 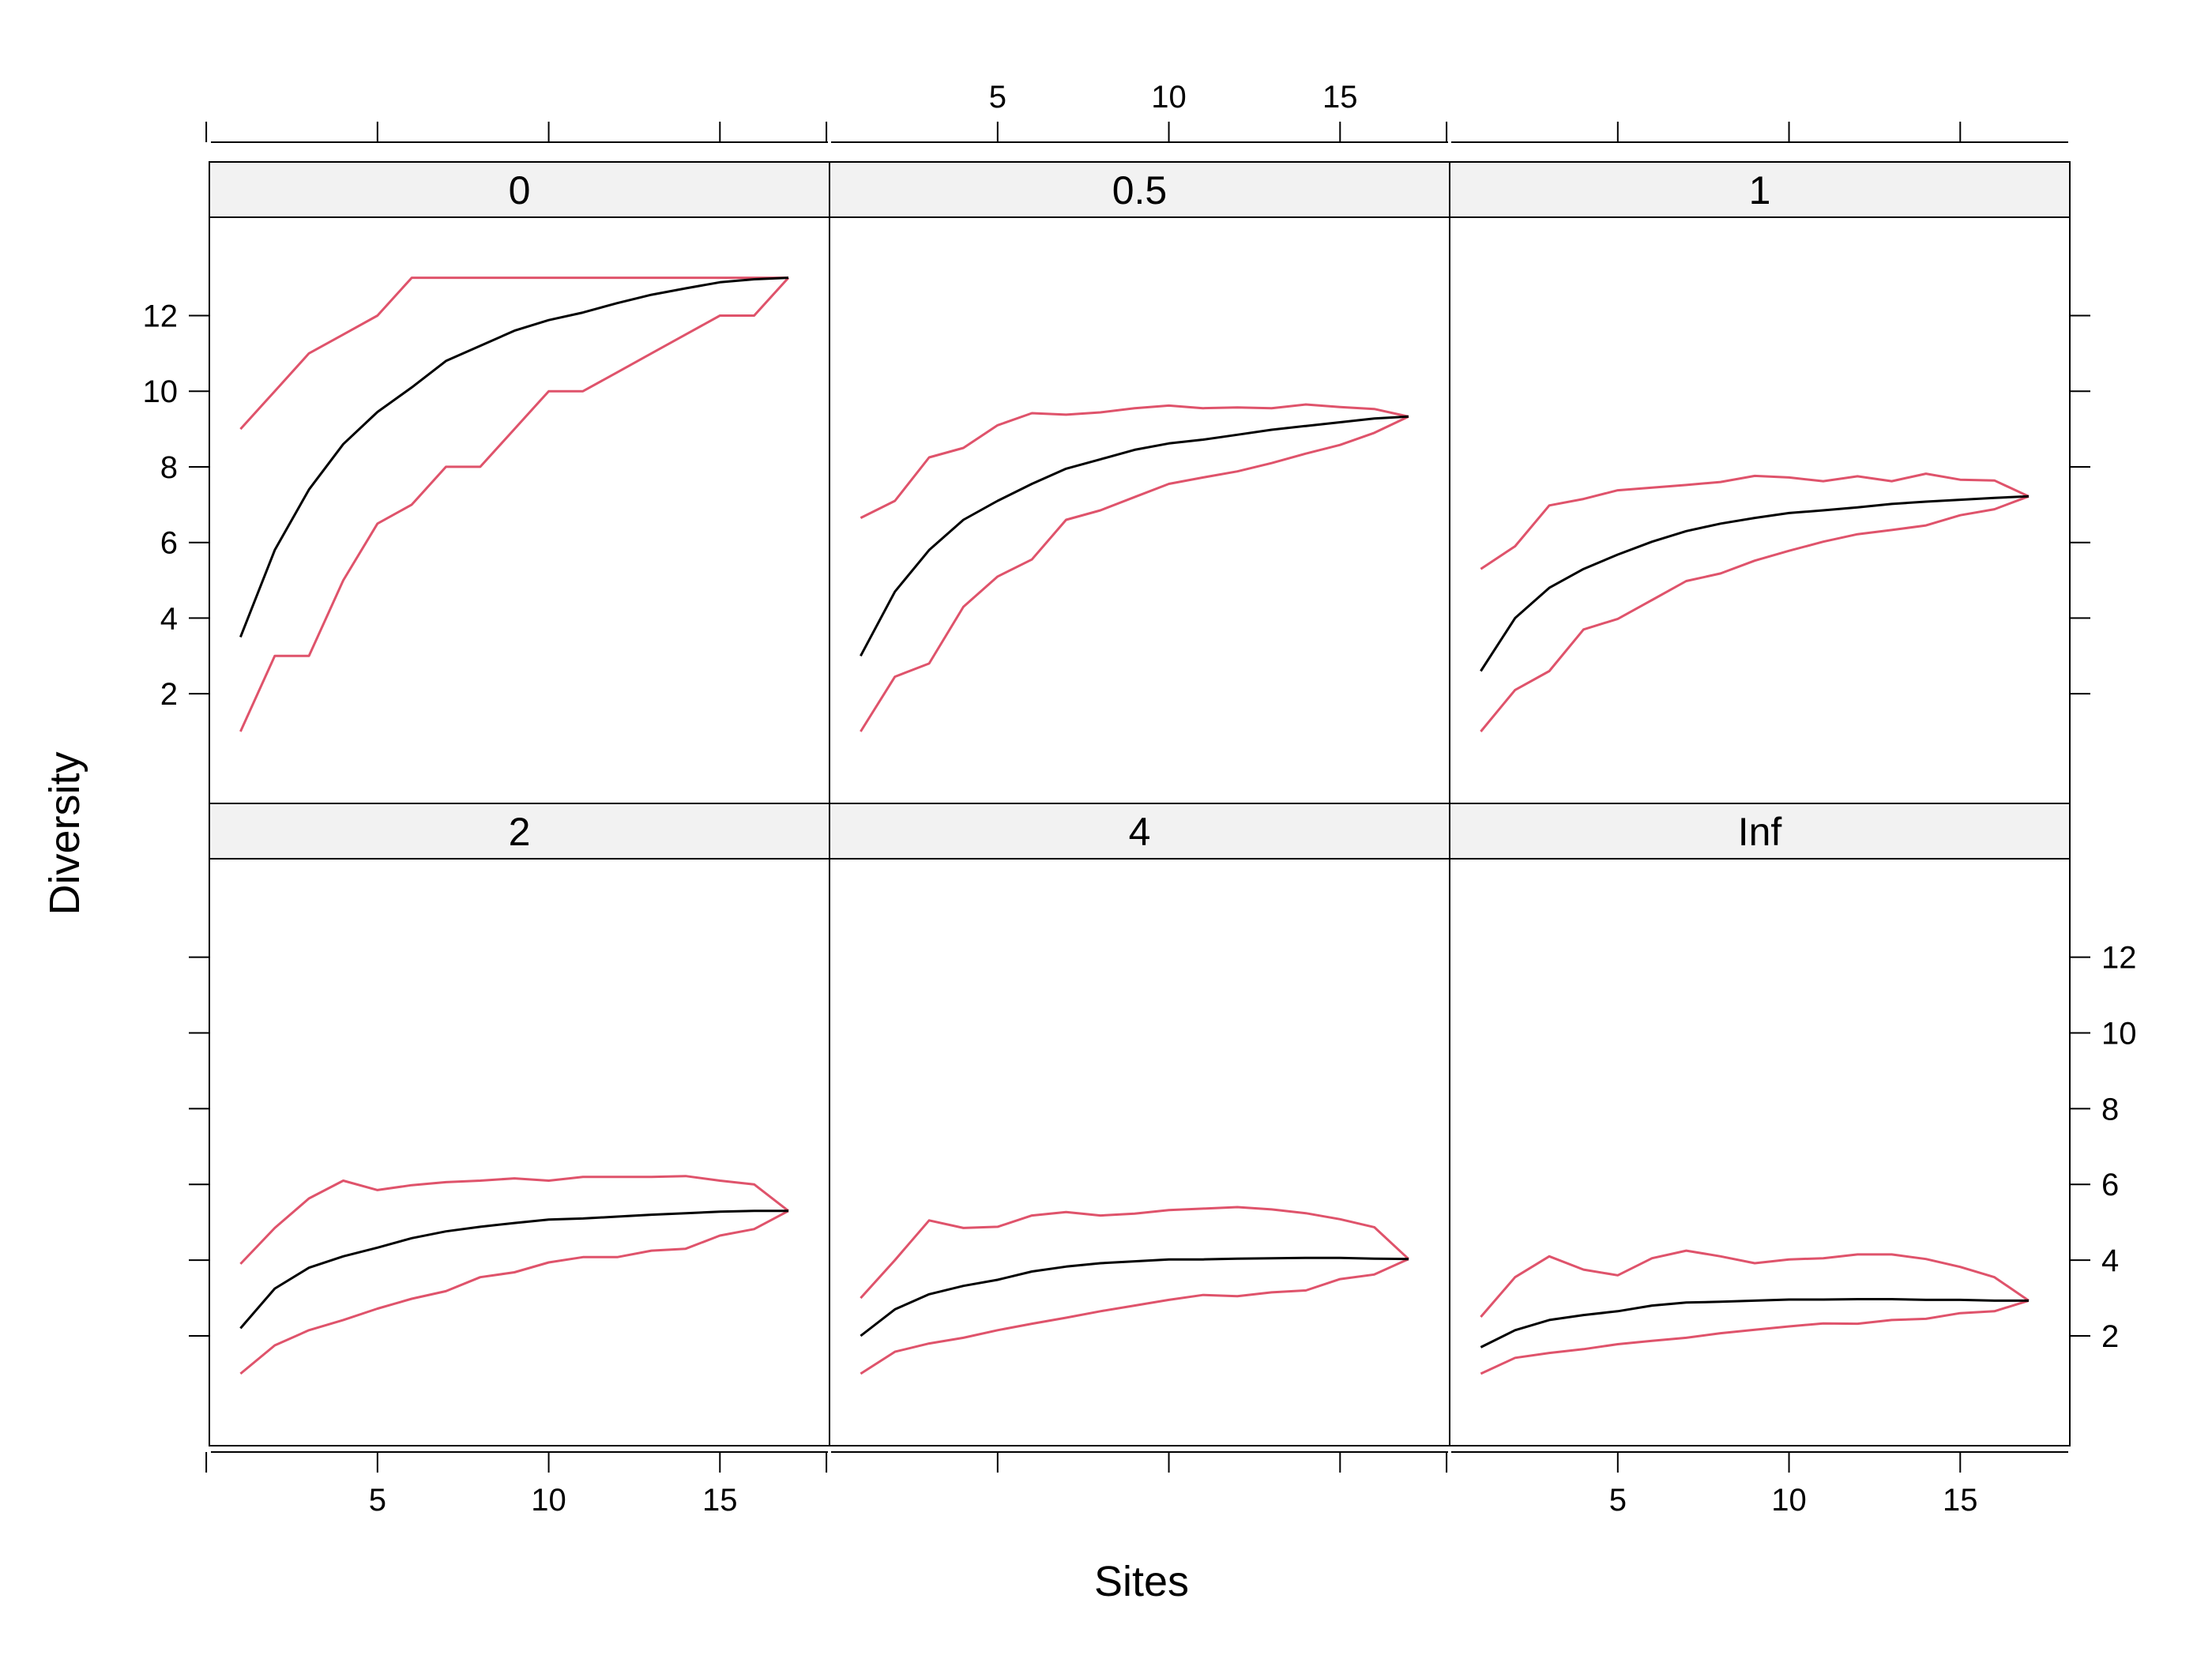 What do you see at coordinates (161, 392) in the screenshot?
I see `y-tick-label-left-1-4: 10` at bounding box center [161, 392].